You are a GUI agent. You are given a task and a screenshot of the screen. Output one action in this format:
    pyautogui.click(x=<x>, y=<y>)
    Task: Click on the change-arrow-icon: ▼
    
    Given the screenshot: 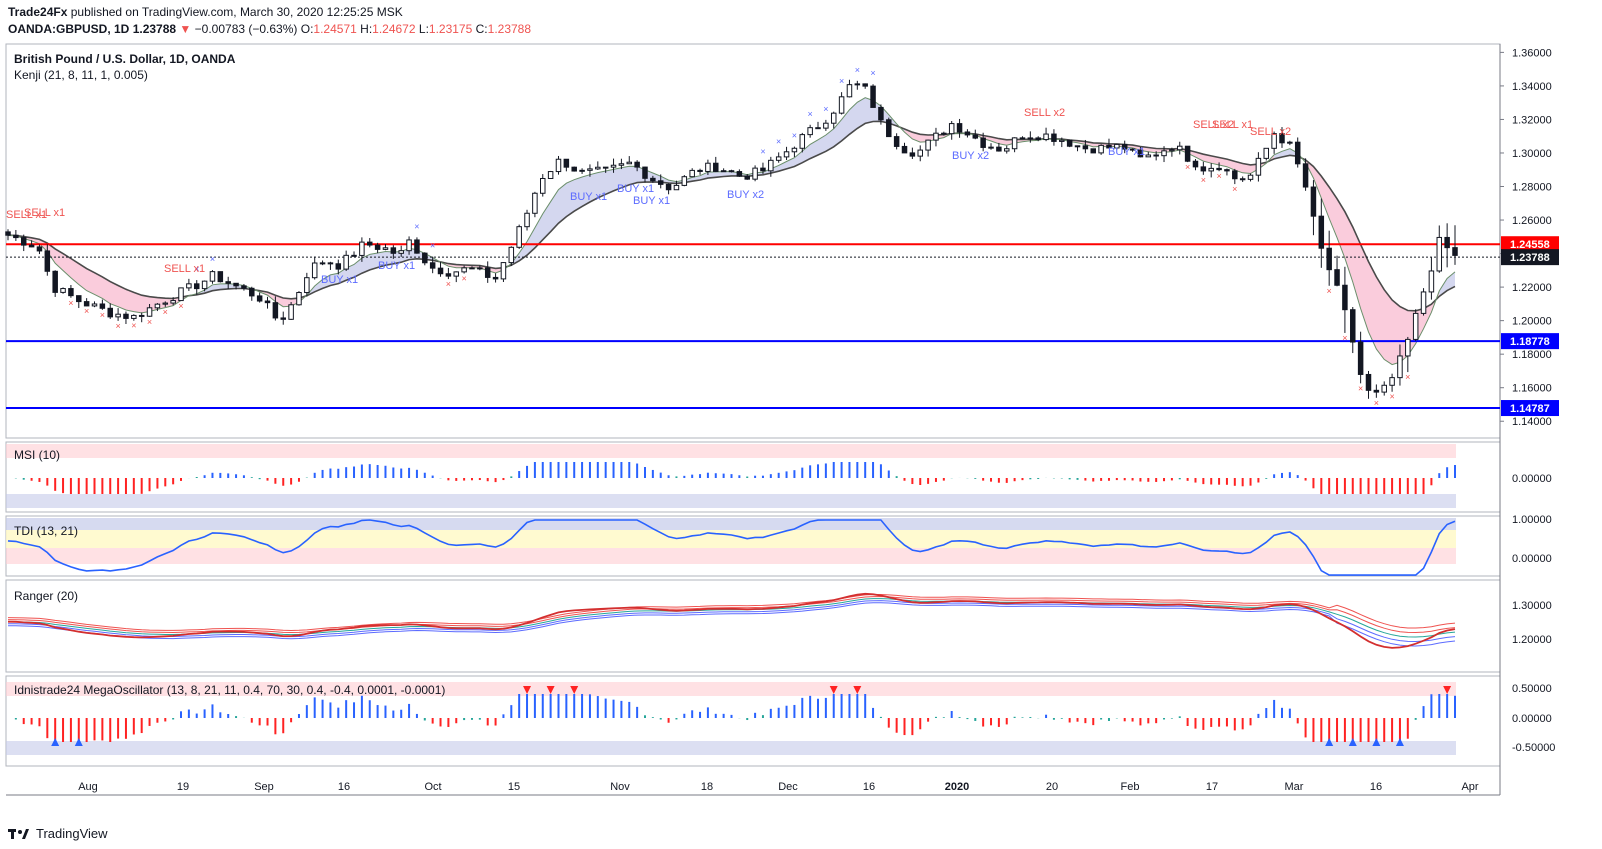 What is the action you would take?
    pyautogui.click(x=185, y=29)
    